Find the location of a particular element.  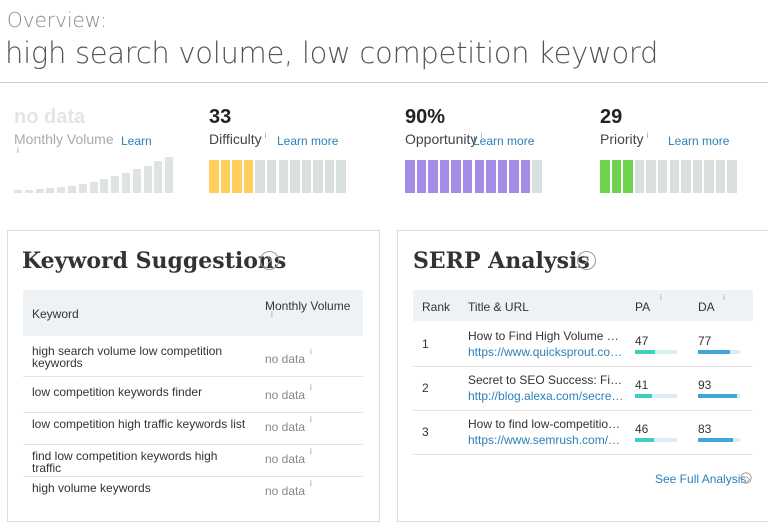

overline: Overview: is located at coordinates (57, 20).